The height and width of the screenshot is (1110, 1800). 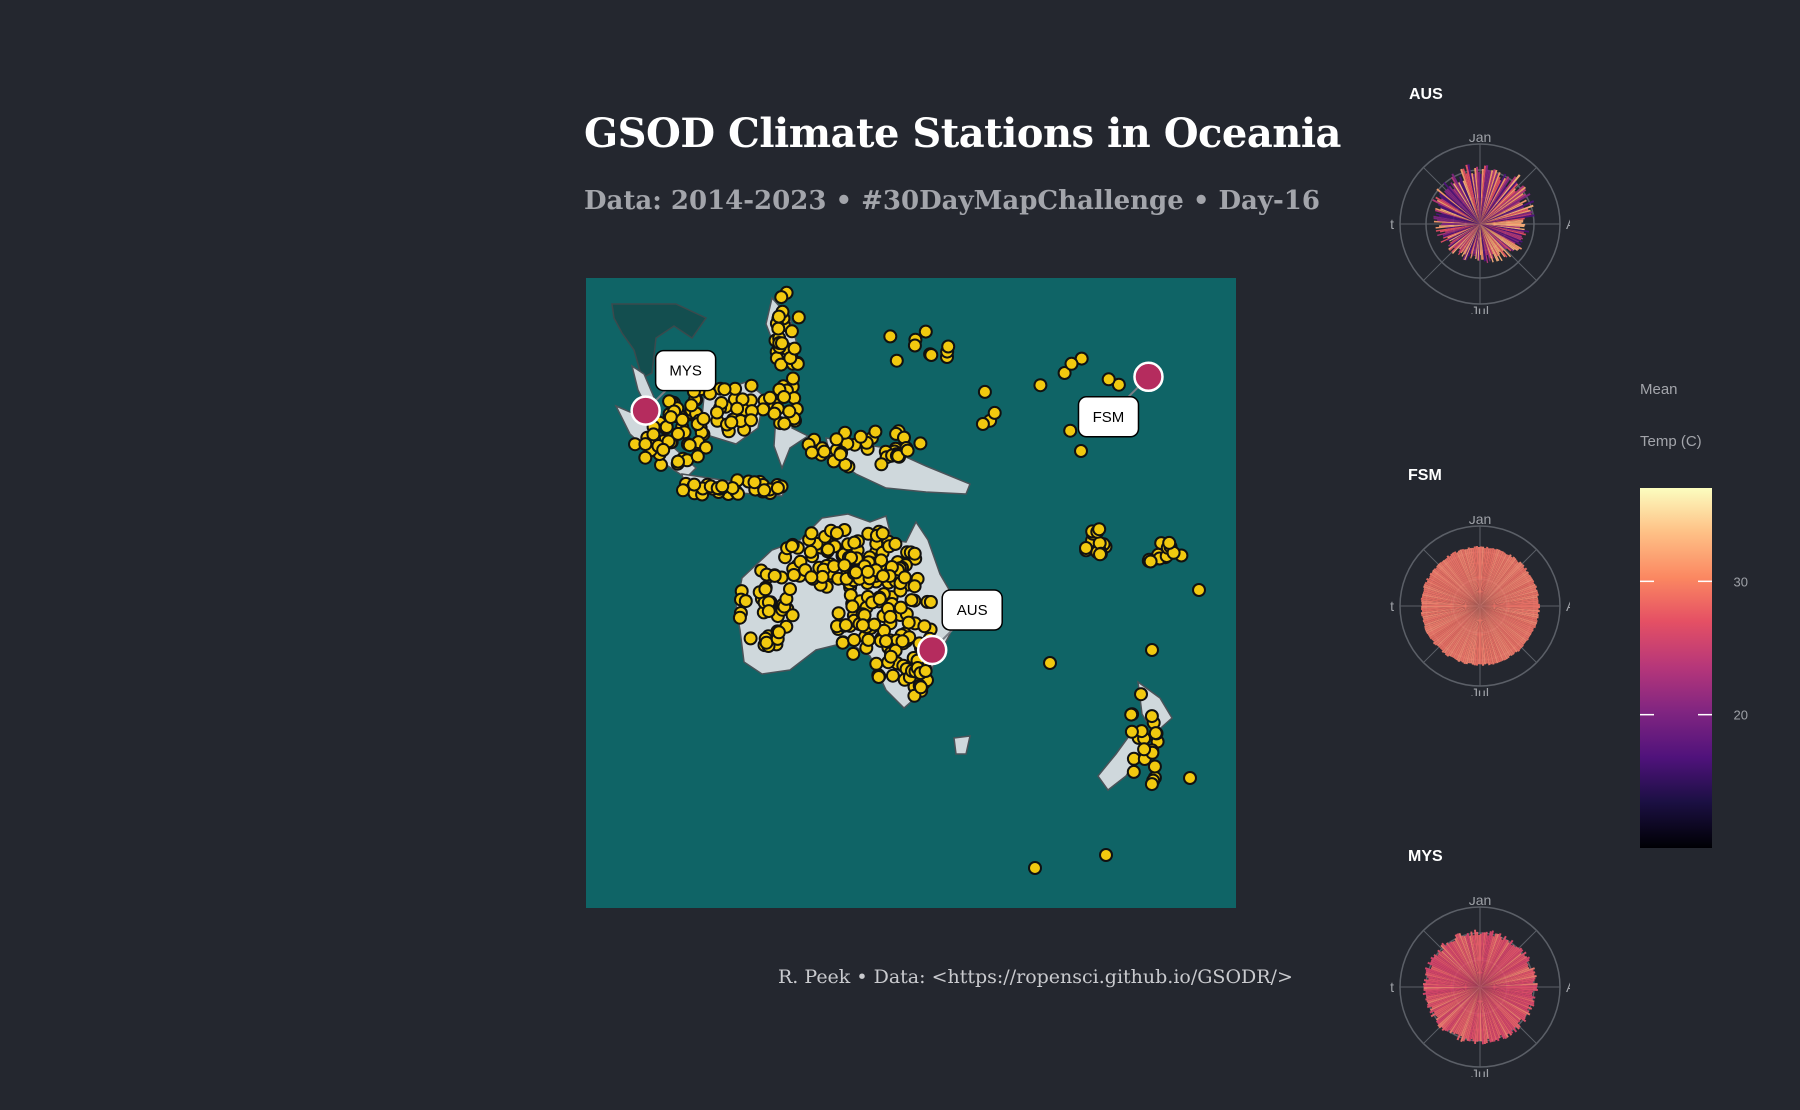 What do you see at coordinates (897, 507) in the screenshot?
I see `highlighted-stations: MYS FSM AUS` at bounding box center [897, 507].